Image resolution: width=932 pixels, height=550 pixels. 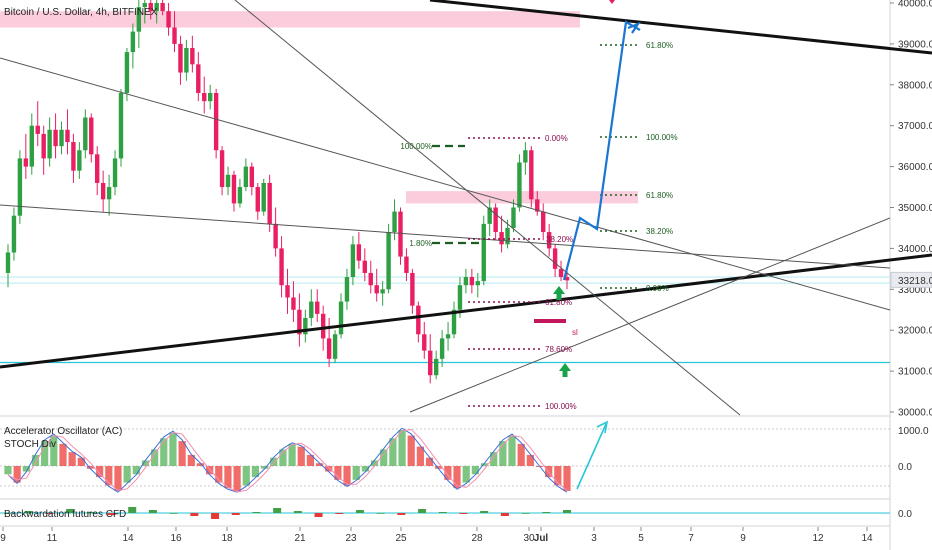 What do you see at coordinates (612, 2) in the screenshot?
I see `sell-signal-arrow` at bounding box center [612, 2].